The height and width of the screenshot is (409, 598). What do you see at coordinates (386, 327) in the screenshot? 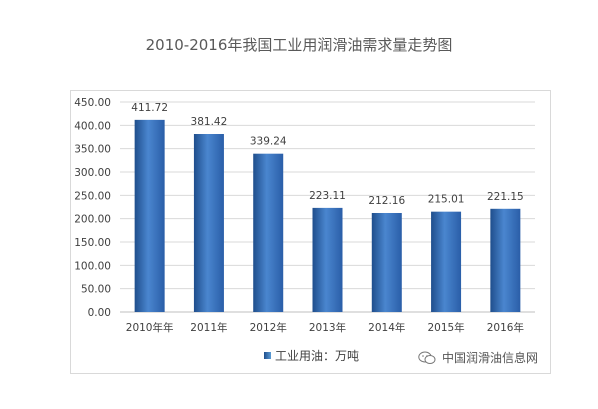
I see `x-tick-label: 2014年` at bounding box center [386, 327].